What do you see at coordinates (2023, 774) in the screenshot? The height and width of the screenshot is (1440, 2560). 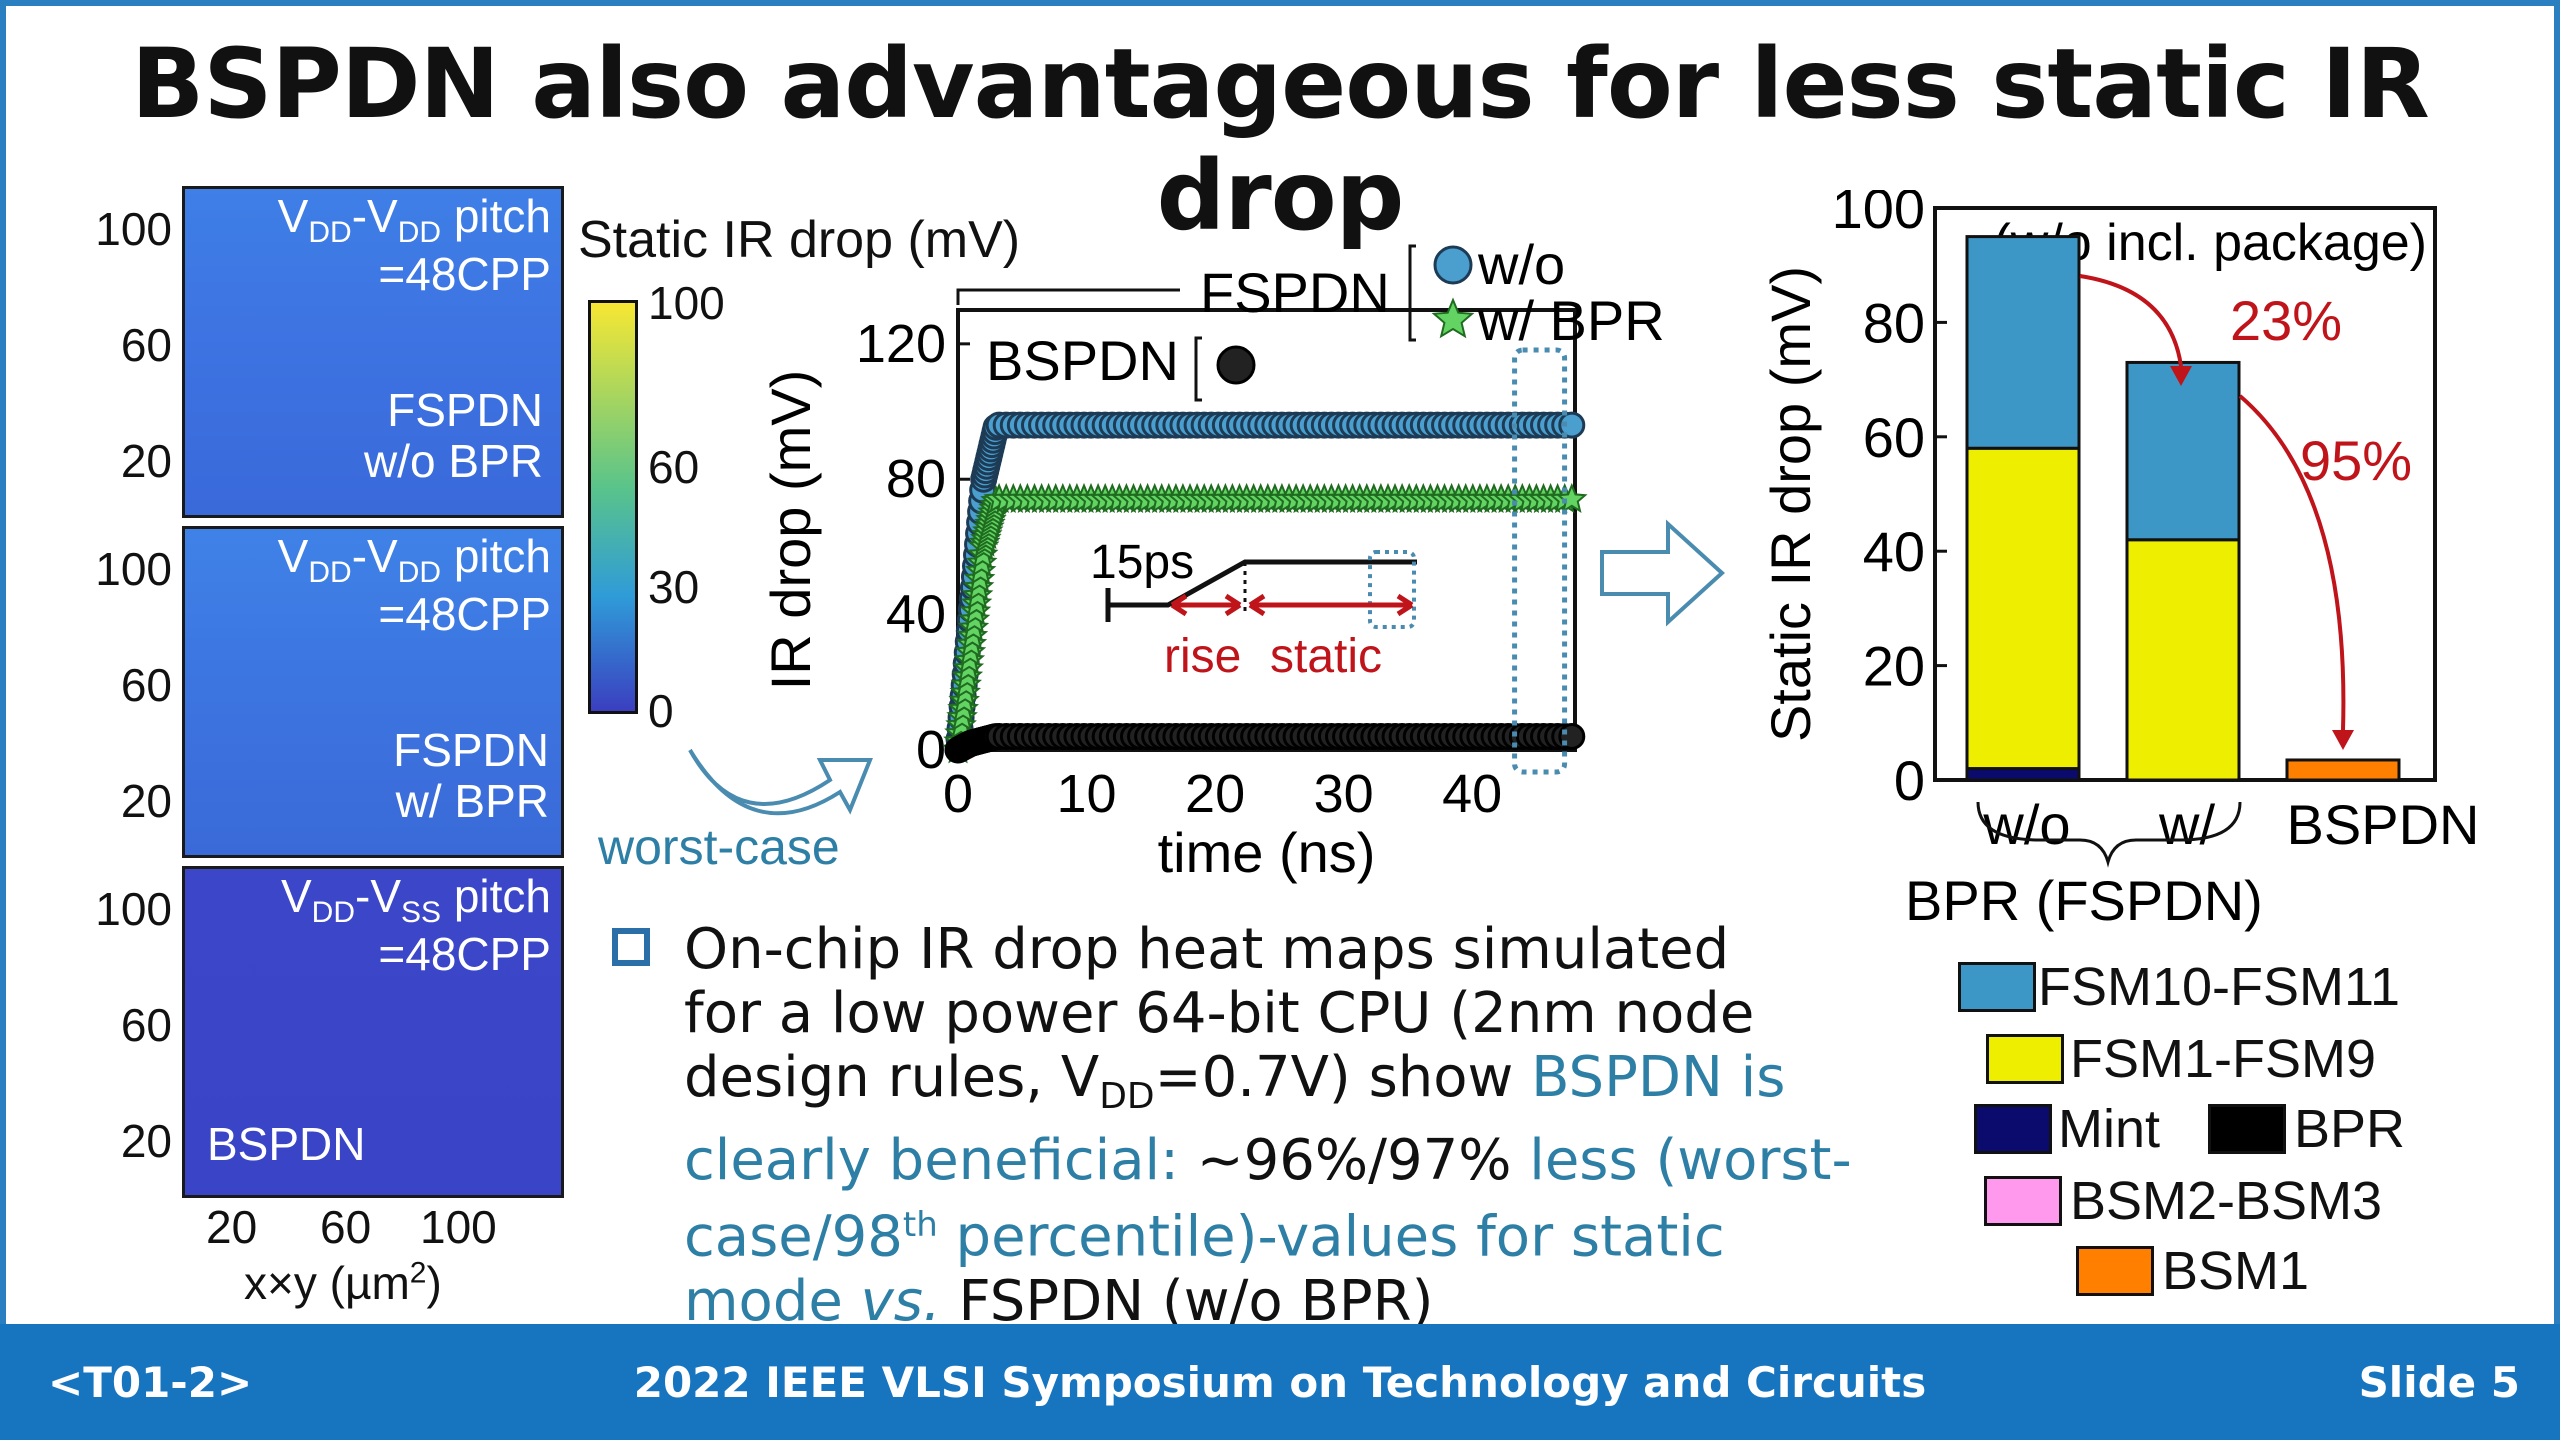 I see `bar-segment-mint` at bounding box center [2023, 774].